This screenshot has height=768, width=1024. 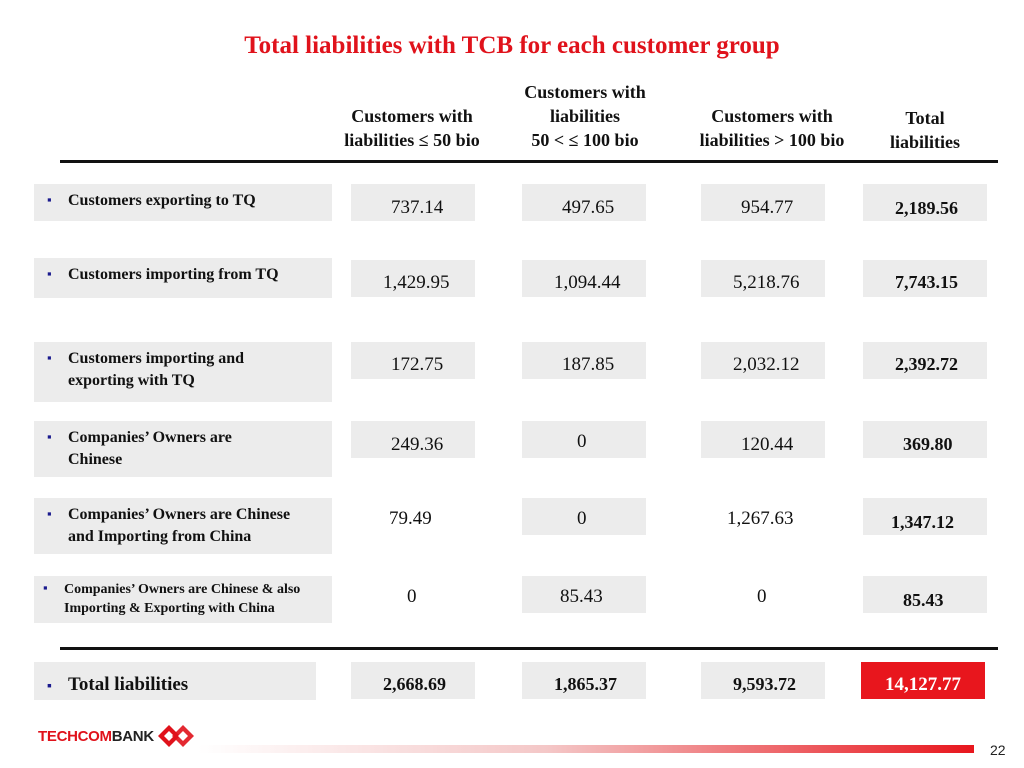 What do you see at coordinates (585, 92) in the screenshot?
I see `header-col-50-100-line1: Customers with` at bounding box center [585, 92].